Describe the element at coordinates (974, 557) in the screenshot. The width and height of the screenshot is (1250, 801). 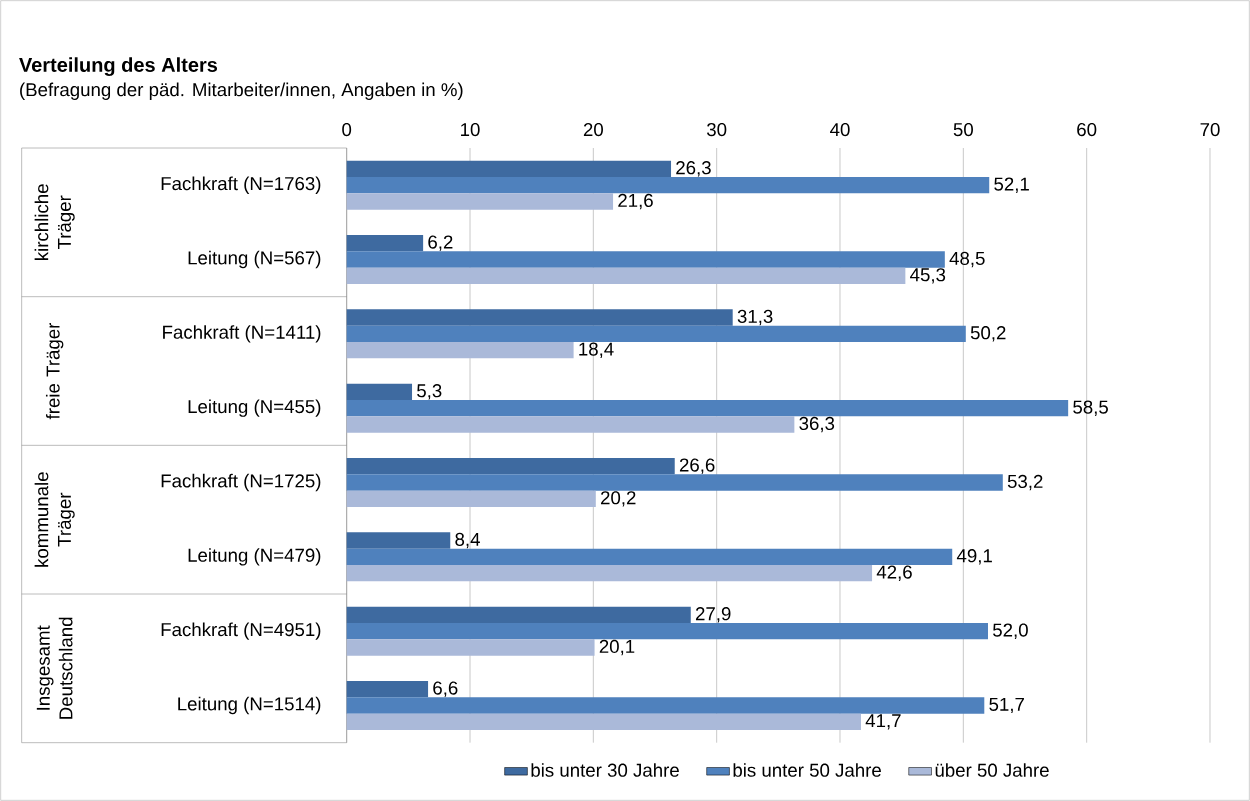
I see `data-label: 49,1` at that location.